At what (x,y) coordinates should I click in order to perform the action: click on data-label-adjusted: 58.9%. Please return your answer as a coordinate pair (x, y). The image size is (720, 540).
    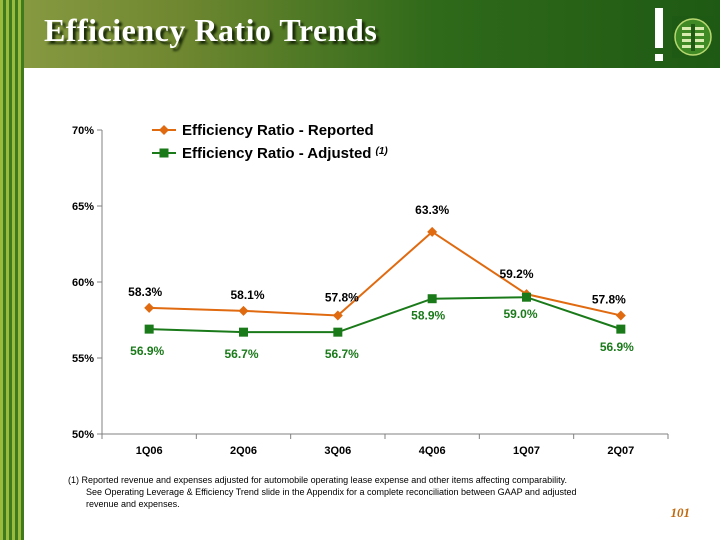
    Looking at the image, I should click on (428, 316).